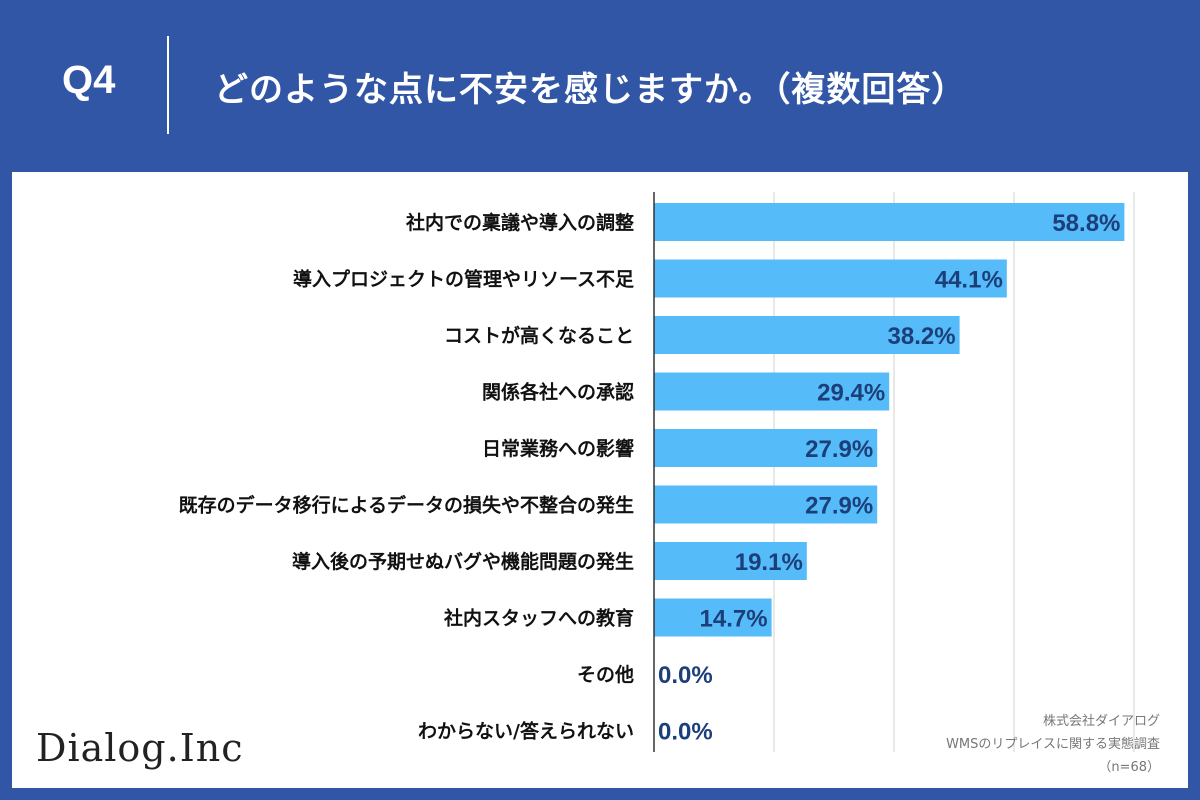 This screenshot has width=1200, height=800. Describe the element at coordinates (605, 674) in the screenshot. I see `category-label-8: その他` at that location.